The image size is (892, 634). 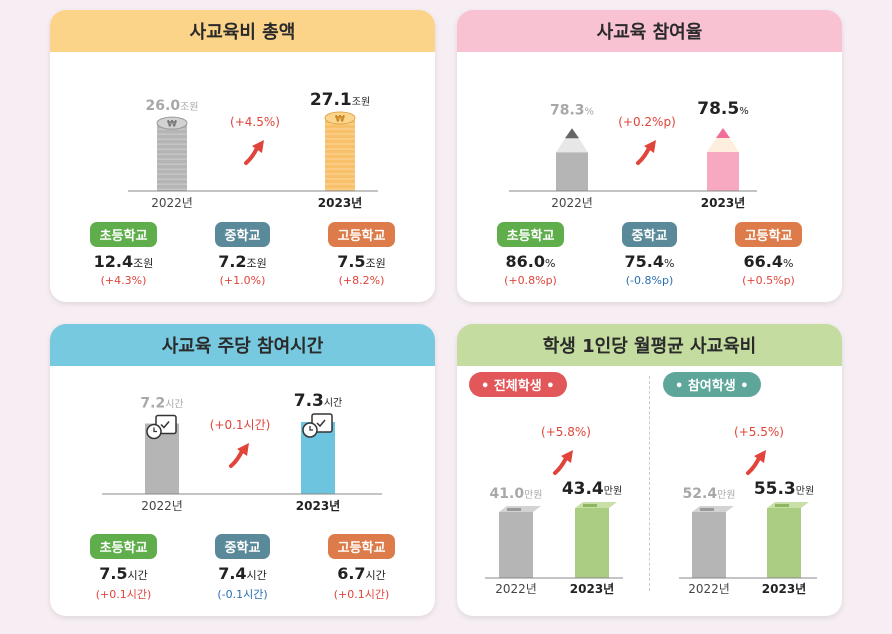 What do you see at coordinates (722, 109) in the screenshot?
I see `value-label: 78.5%` at bounding box center [722, 109].